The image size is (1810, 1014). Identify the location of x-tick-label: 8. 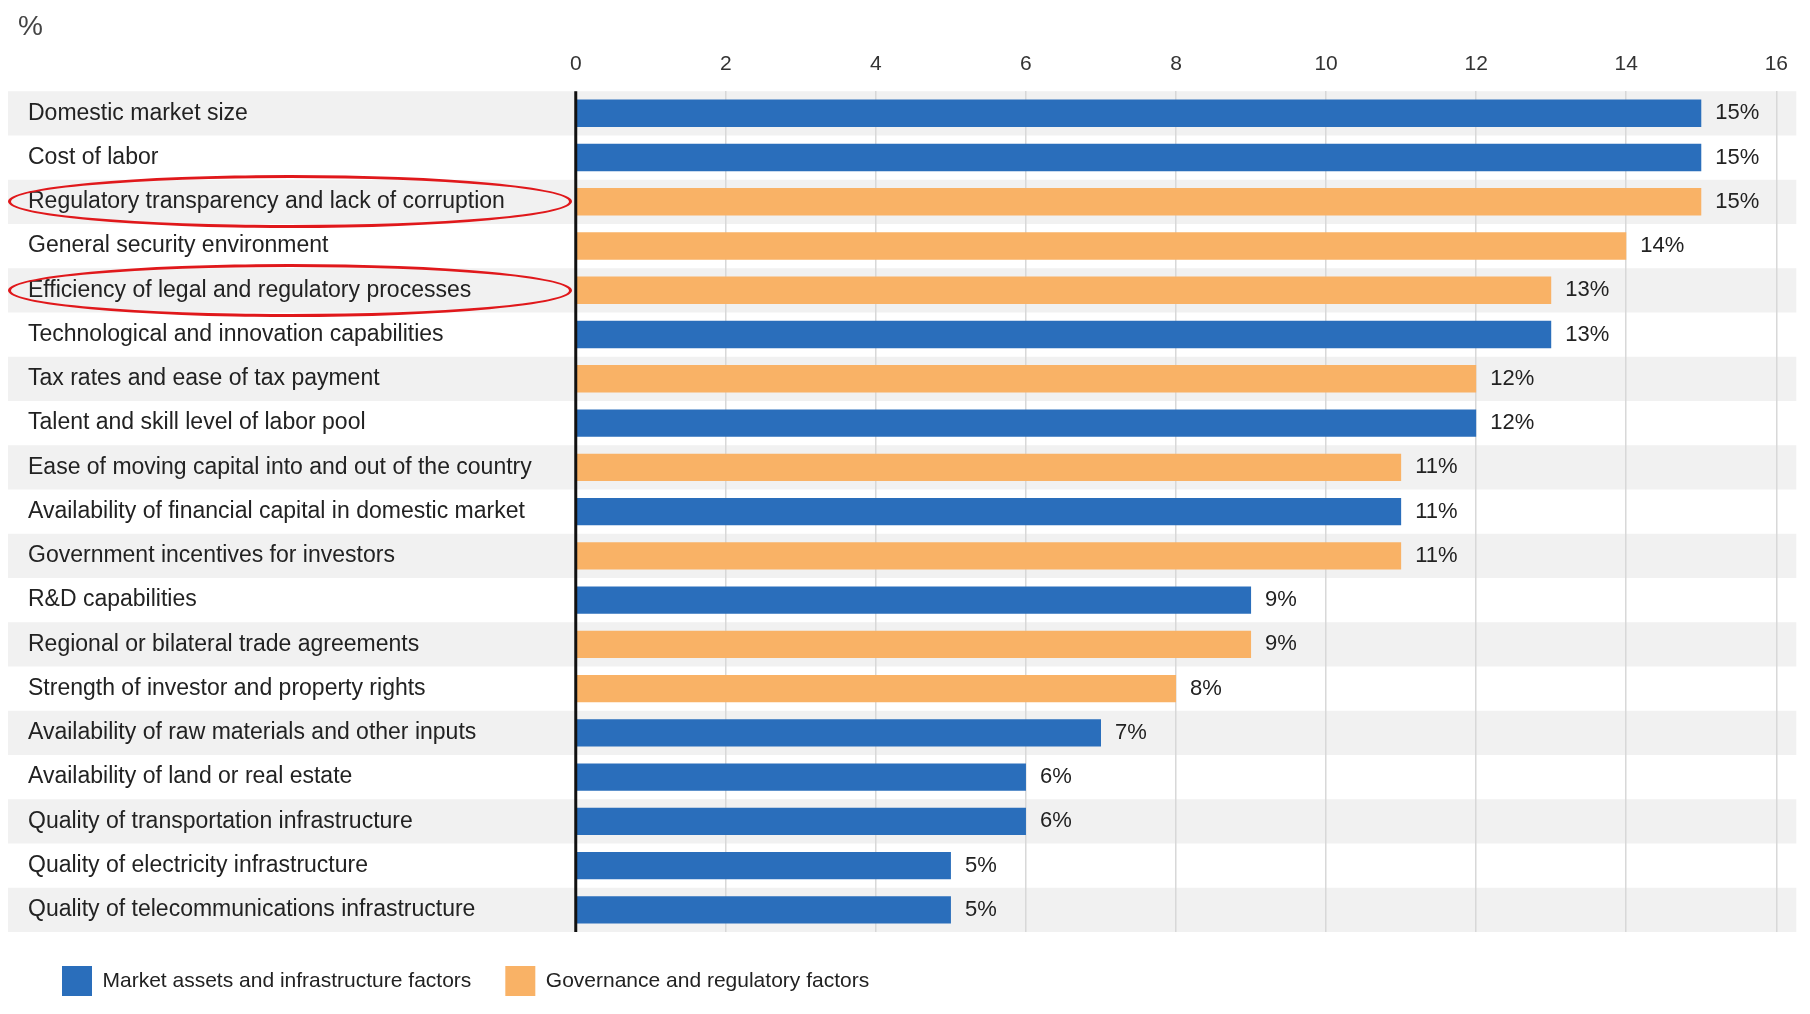
(1176, 63).